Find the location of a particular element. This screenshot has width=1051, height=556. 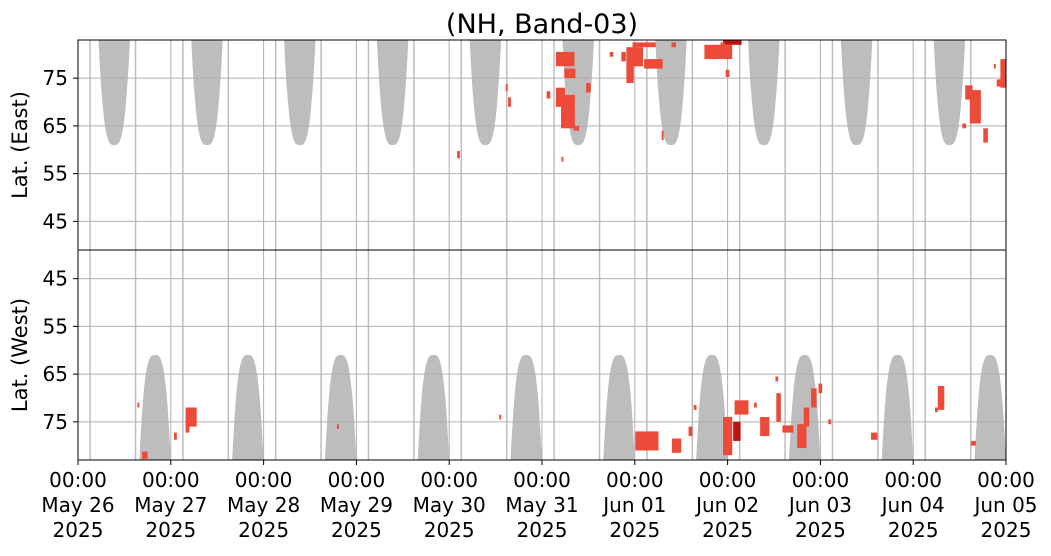

x-tick-label: Jun 02 is located at coordinates (726, 505).